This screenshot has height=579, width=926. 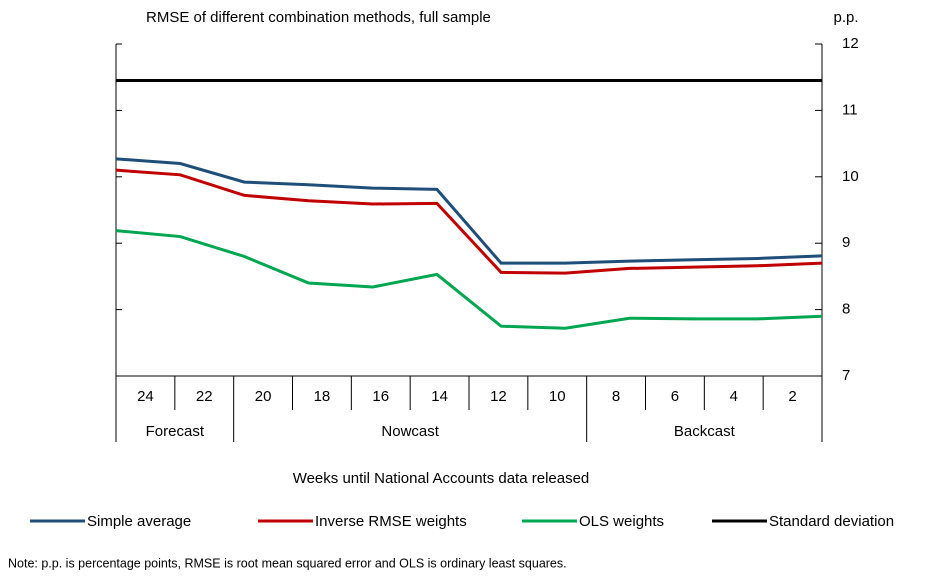 I want to click on group-label: Forecast, so click(x=175, y=431).